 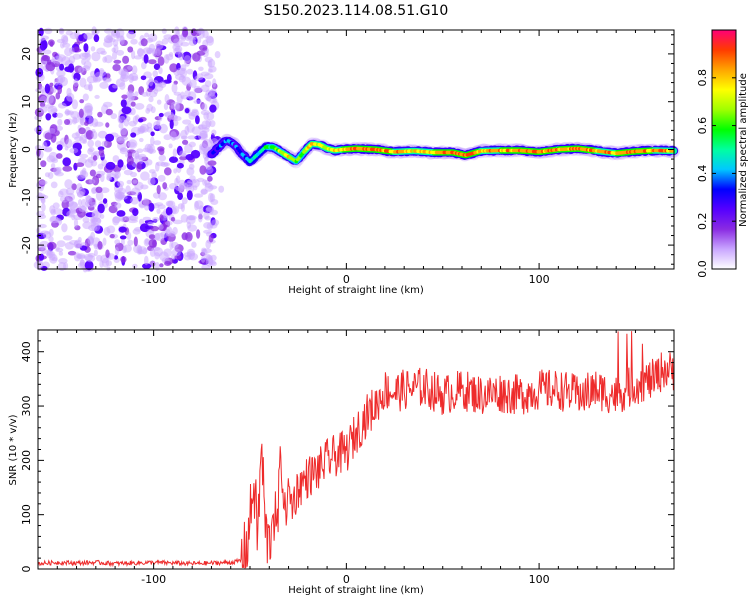 What do you see at coordinates (743, 150) in the screenshot?
I see `colorbar-label: Normalized spectral amplitude` at bounding box center [743, 150].